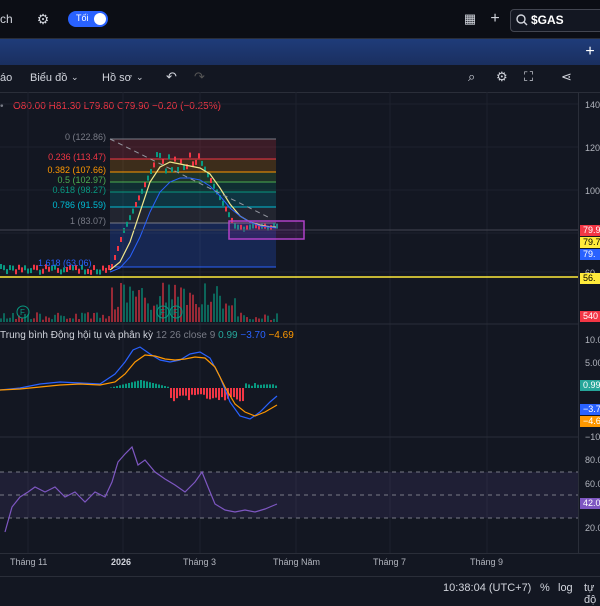 The width and height of the screenshot is (600, 606). Describe the element at coordinates (590, 278) in the screenshot. I see `support-price-tag: 56.` at that location.